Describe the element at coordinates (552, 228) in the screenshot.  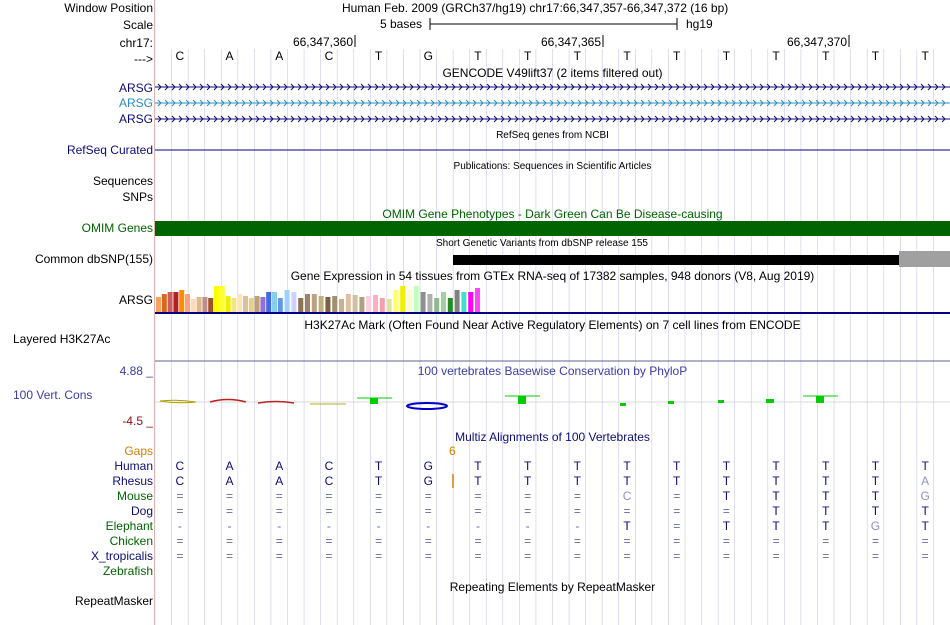
I see `omim-gene-bar` at that location.